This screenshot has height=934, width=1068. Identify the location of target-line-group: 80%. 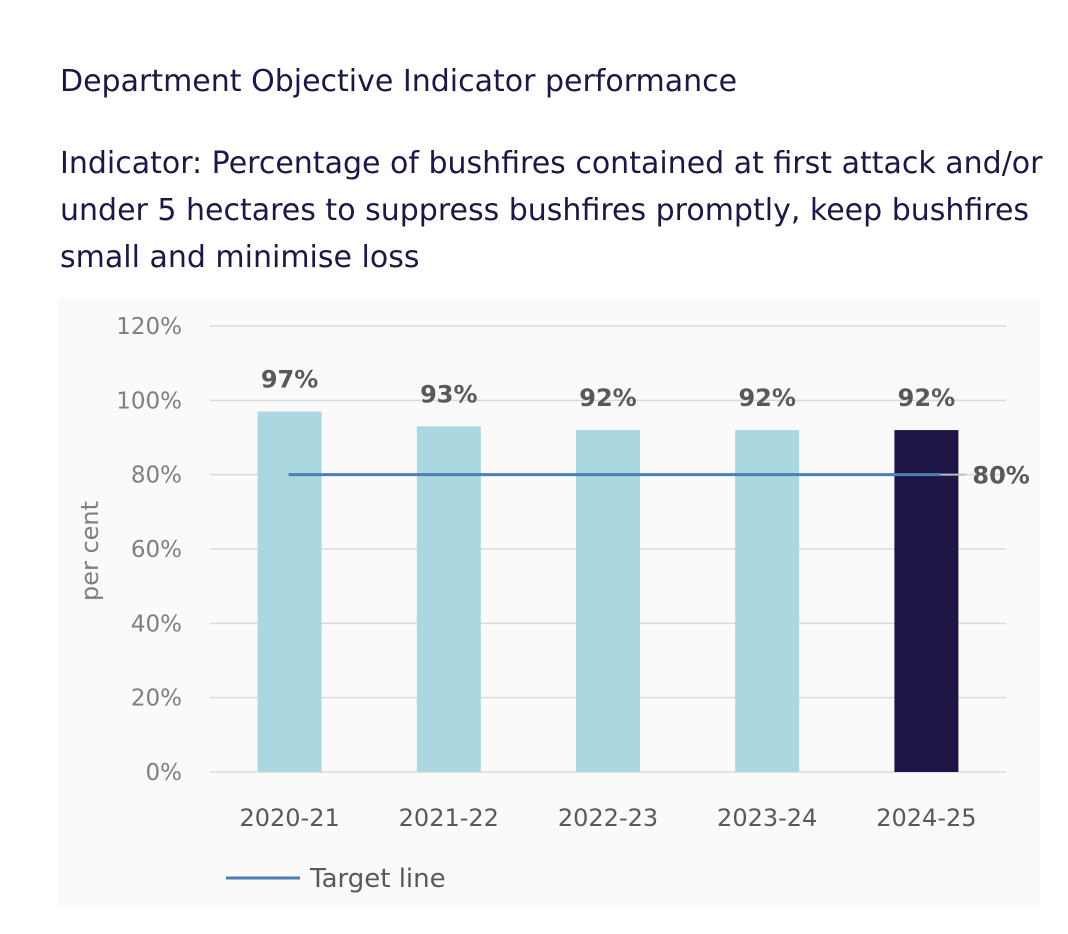
(659, 476).